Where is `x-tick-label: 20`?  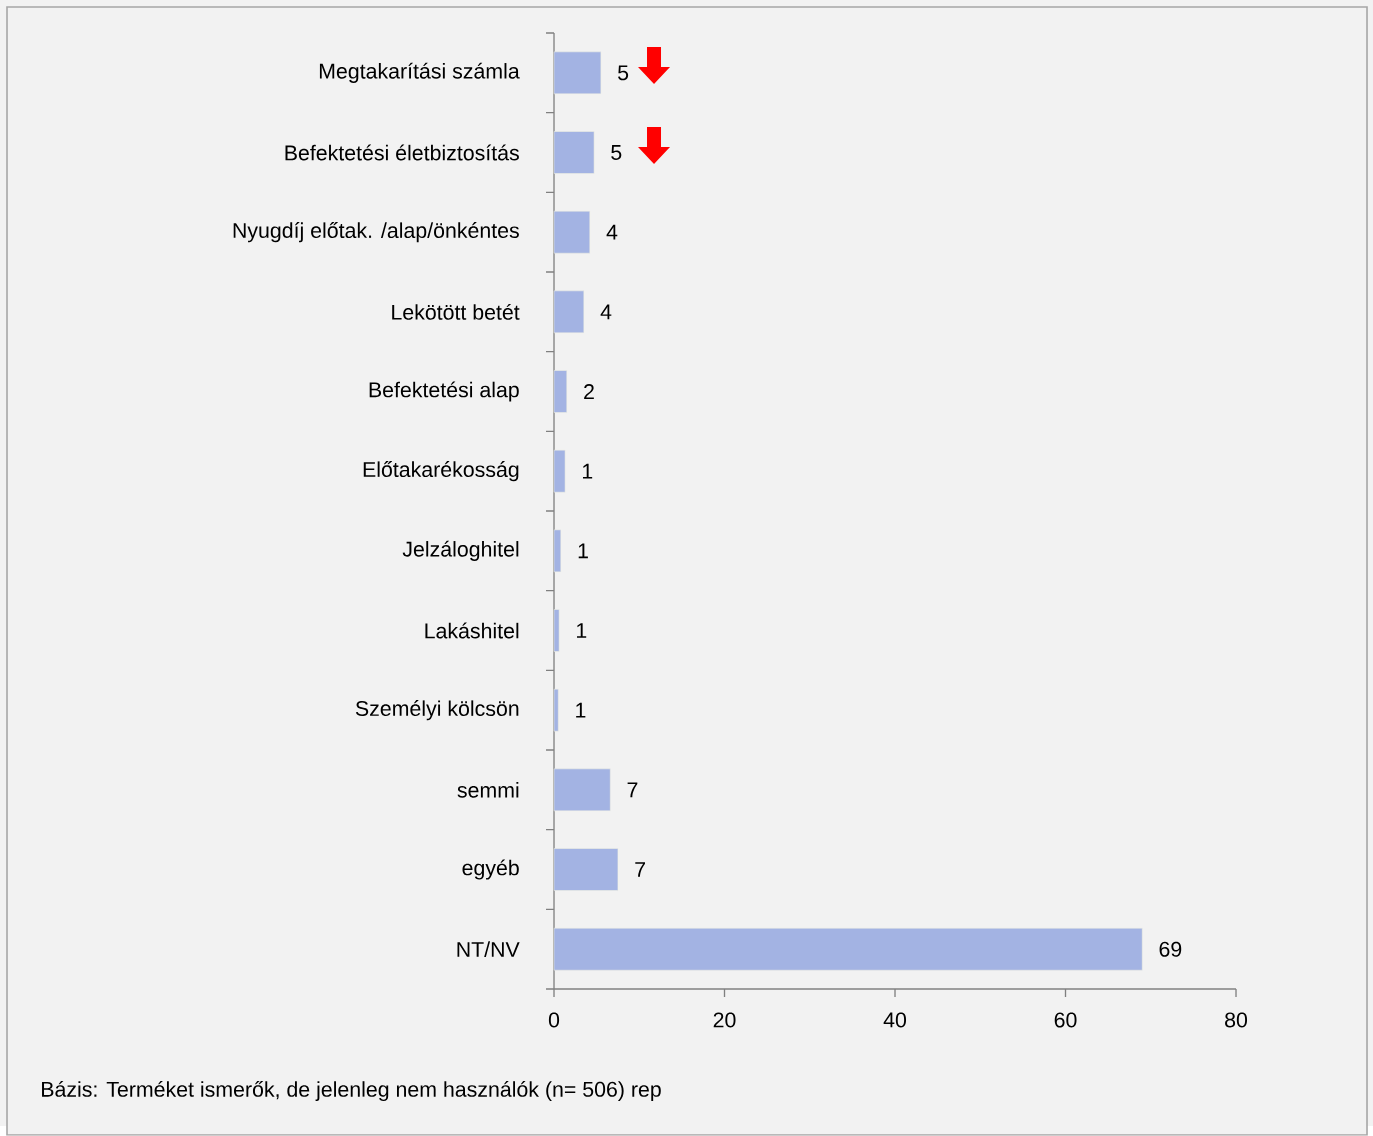 x-tick-label: 20 is located at coordinates (724, 1020).